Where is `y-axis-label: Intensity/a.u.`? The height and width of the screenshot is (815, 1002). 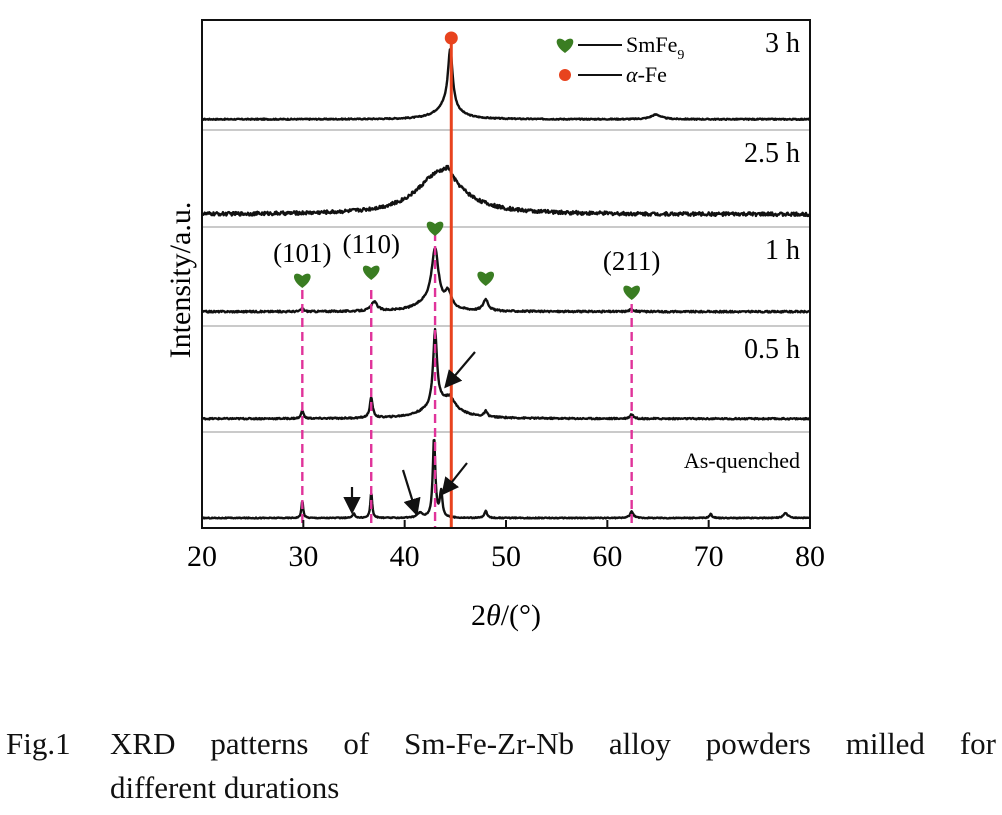
y-axis-label: Intensity/a.u. is located at coordinates (180, 280).